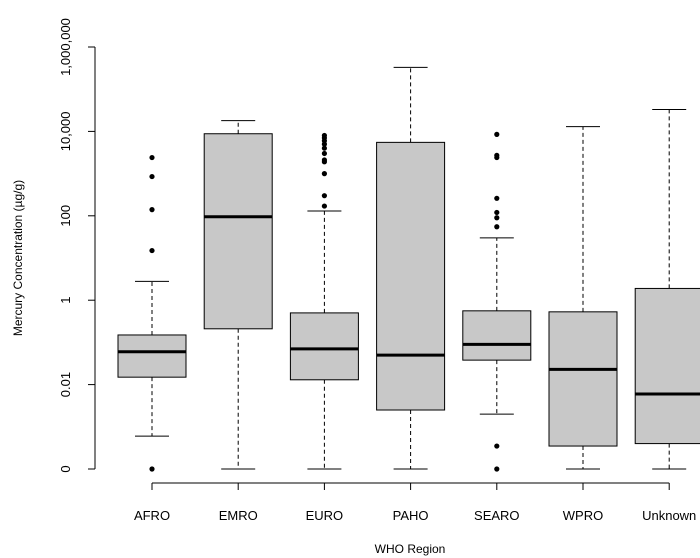  I want to click on box-emro, so click(238, 295).